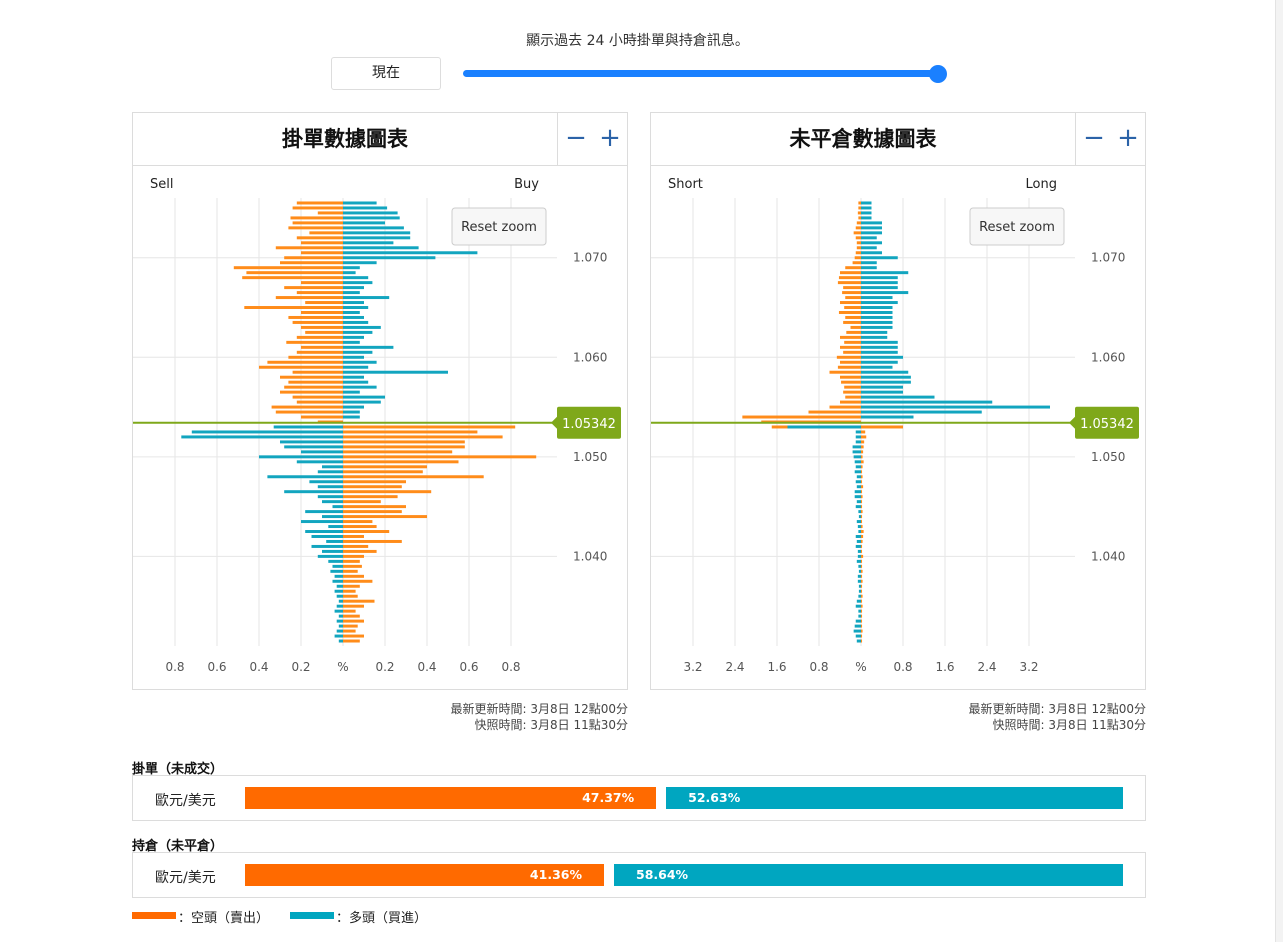 The width and height of the screenshot is (1283, 942). I want to click on positions-right-label: Long, so click(1041, 184).